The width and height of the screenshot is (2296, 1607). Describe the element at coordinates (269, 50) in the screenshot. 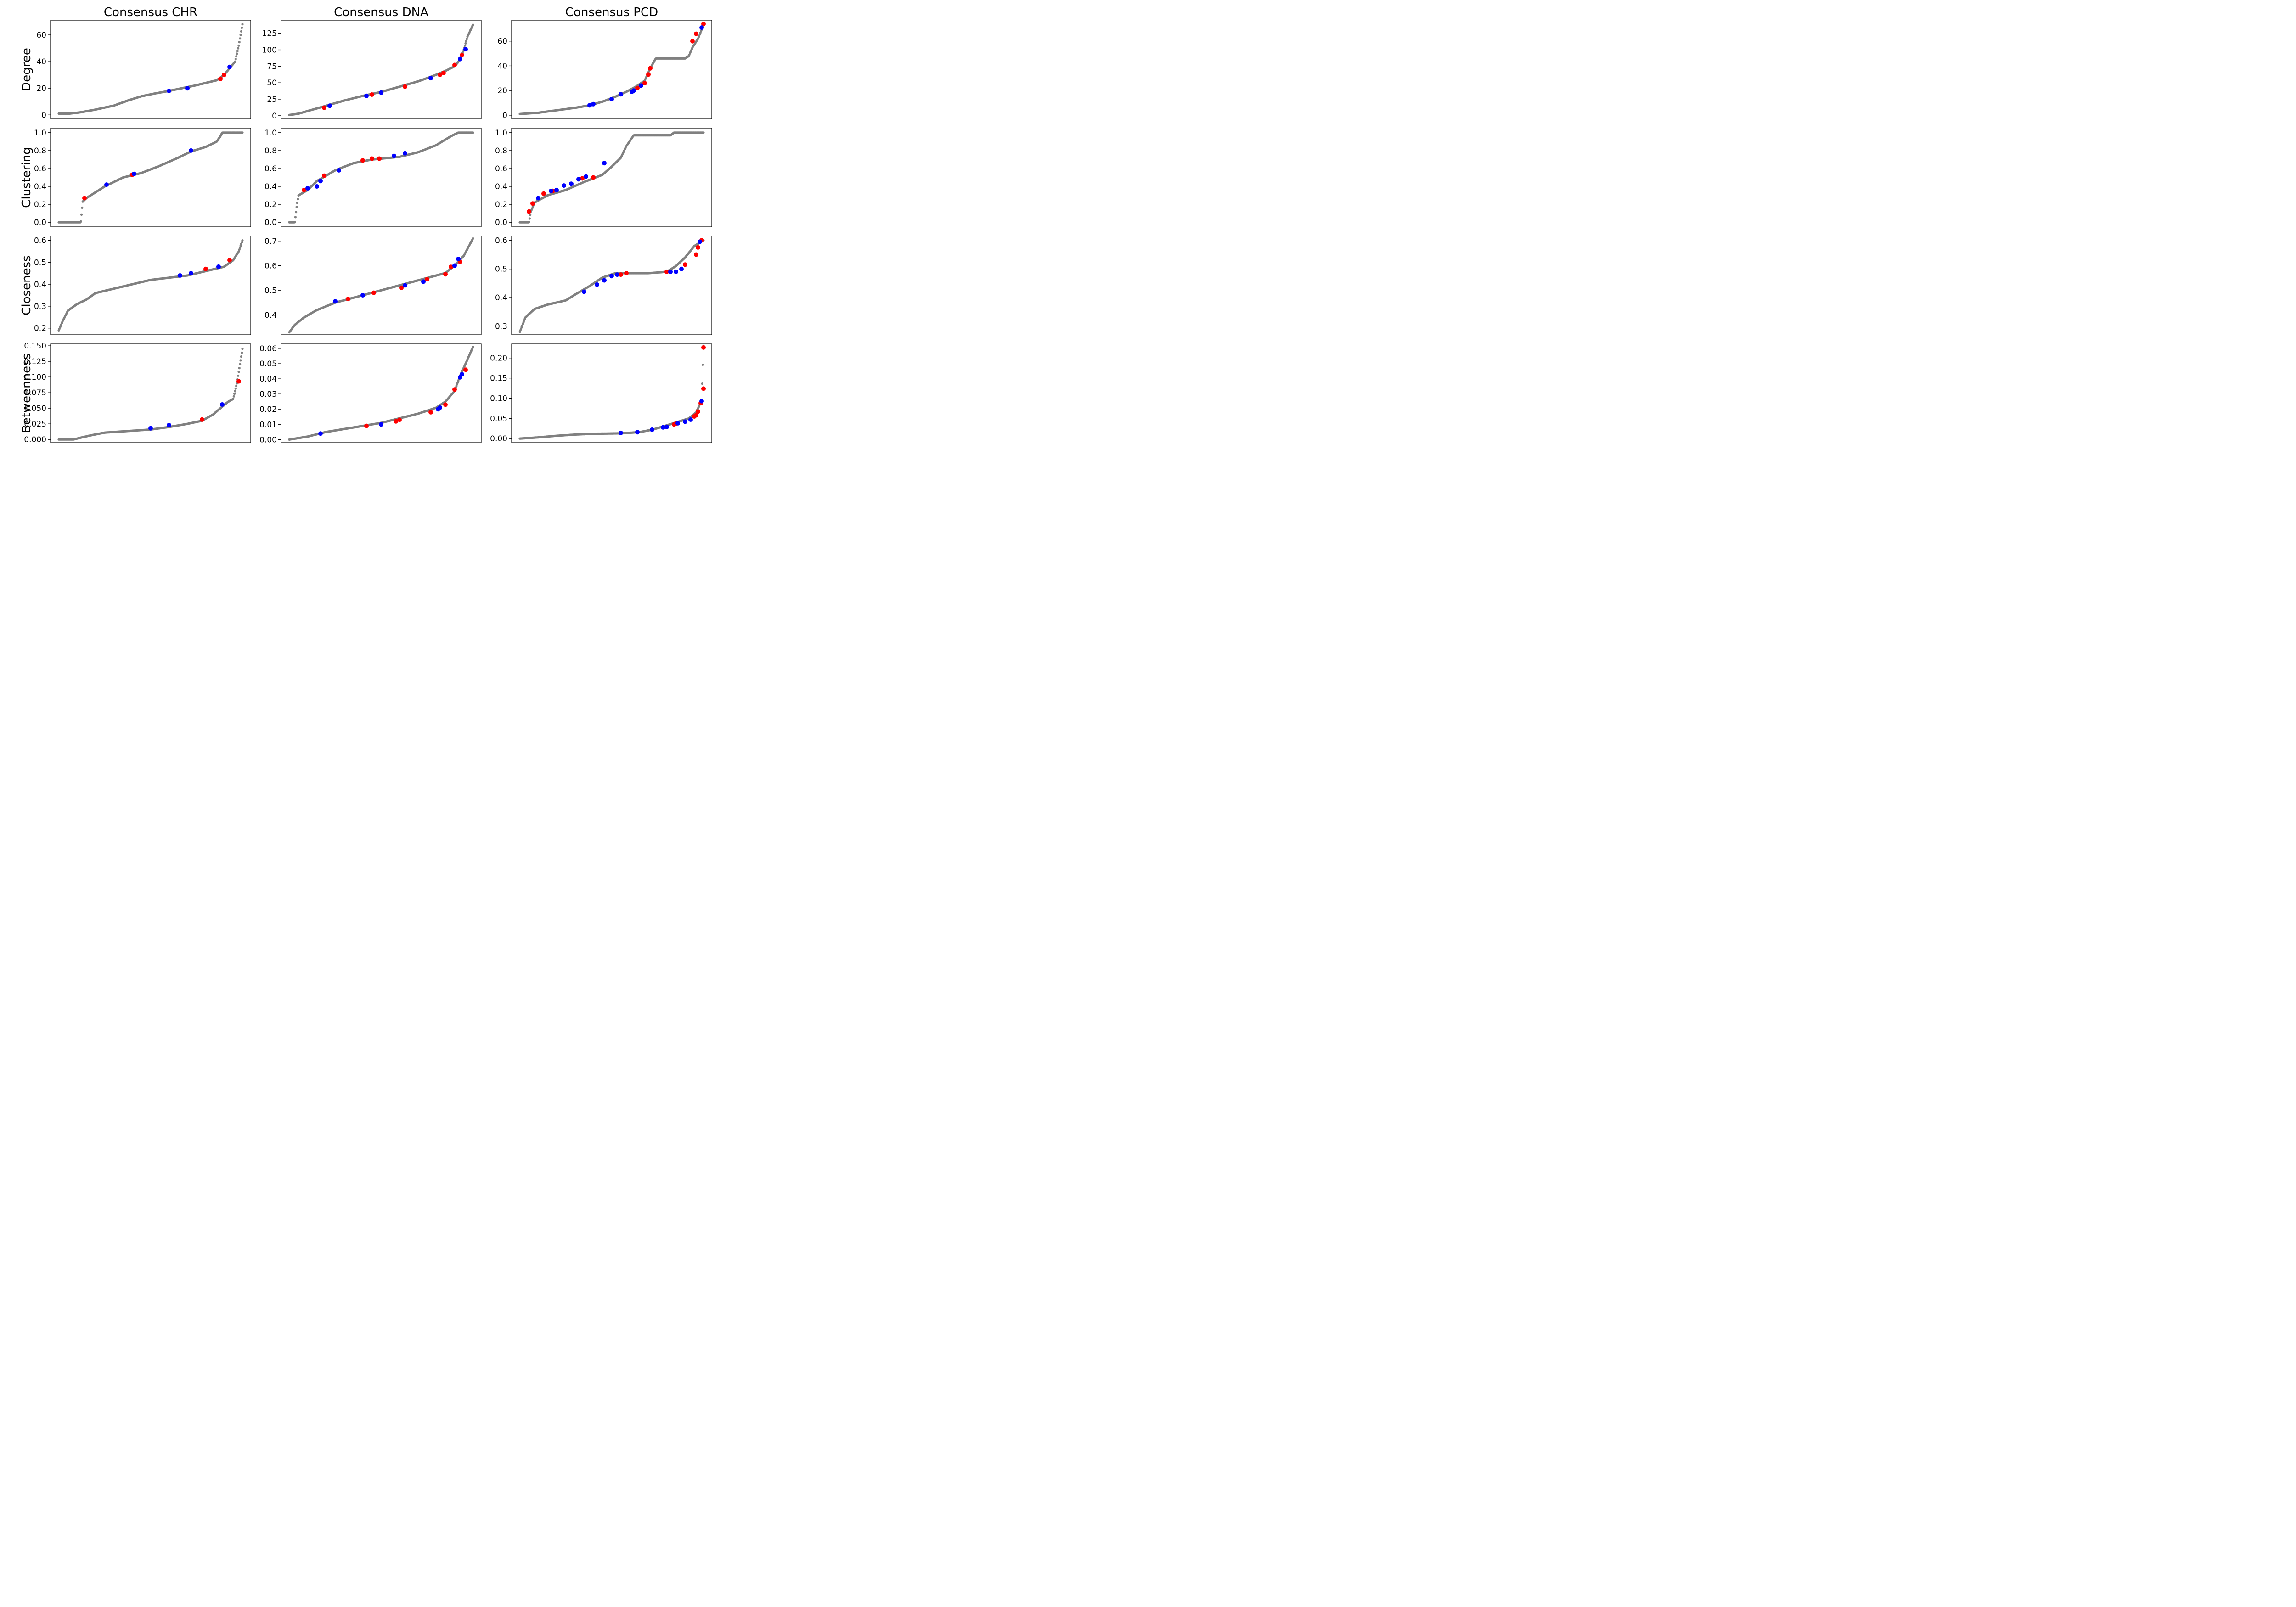

I see `y-tick-label: 100` at that location.